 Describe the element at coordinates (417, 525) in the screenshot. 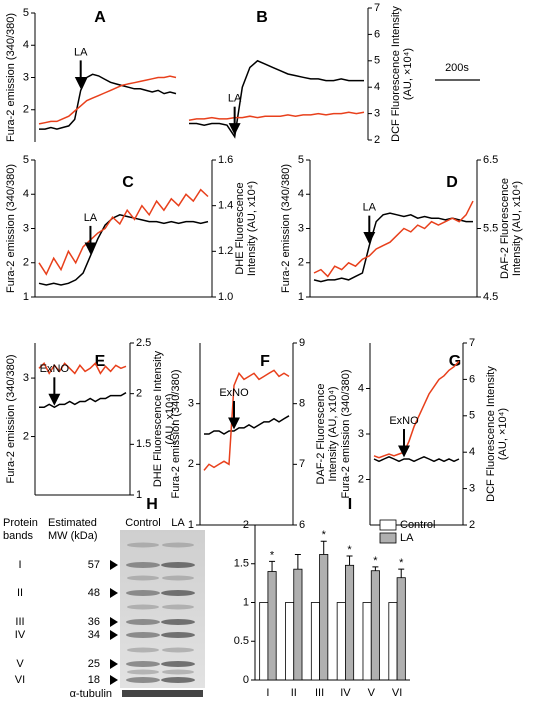

I see `legend-label: Control` at that location.